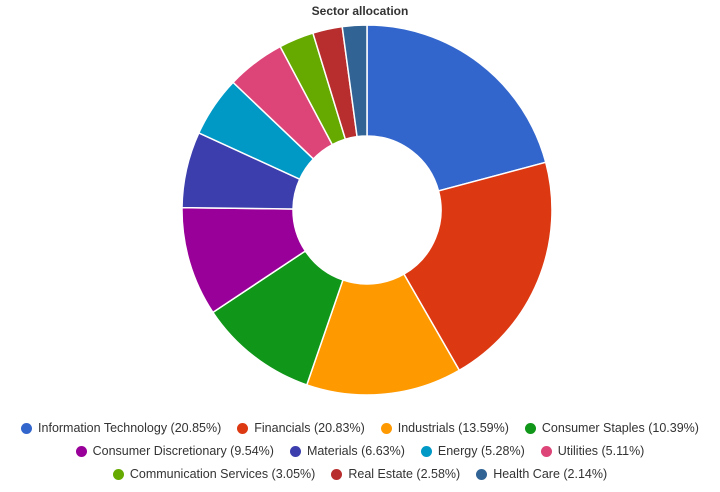 This screenshot has width=720, height=492. I want to click on legend-item-consumer-staples: Consumer Staples (10.39%), so click(611, 428).